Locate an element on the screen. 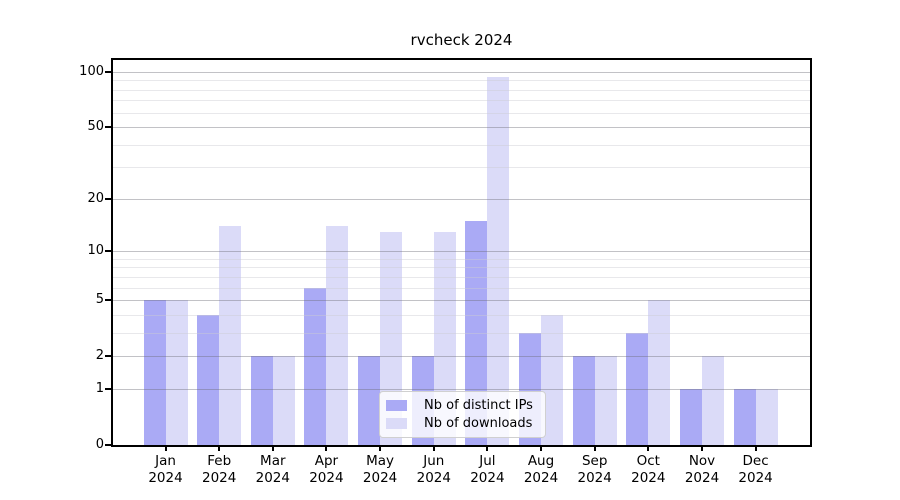 The width and height of the screenshot is (900, 500). x-tick-mark-oct is located at coordinates (648, 448).